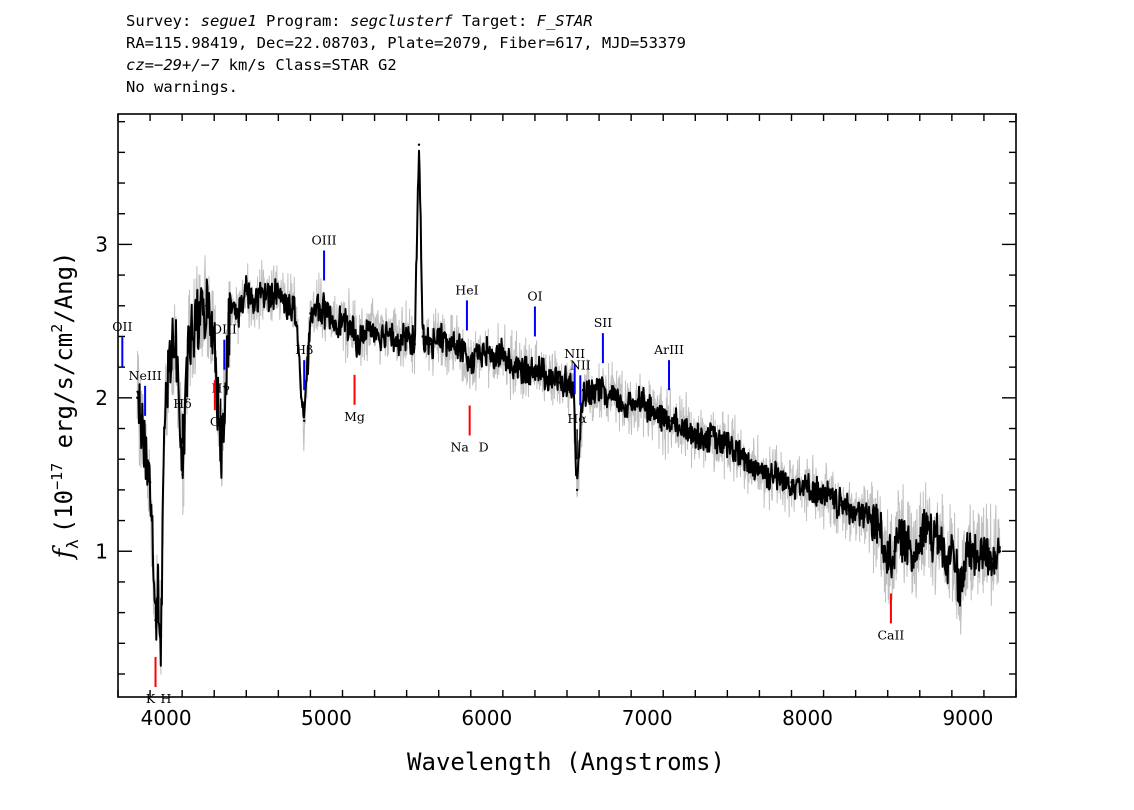 This screenshot has height=810, width=1134. Describe the element at coordinates (406, 65) in the screenshot. I see `header-redshift-line: cz=−29+/−7 km/s Class=STAR G2` at that location.